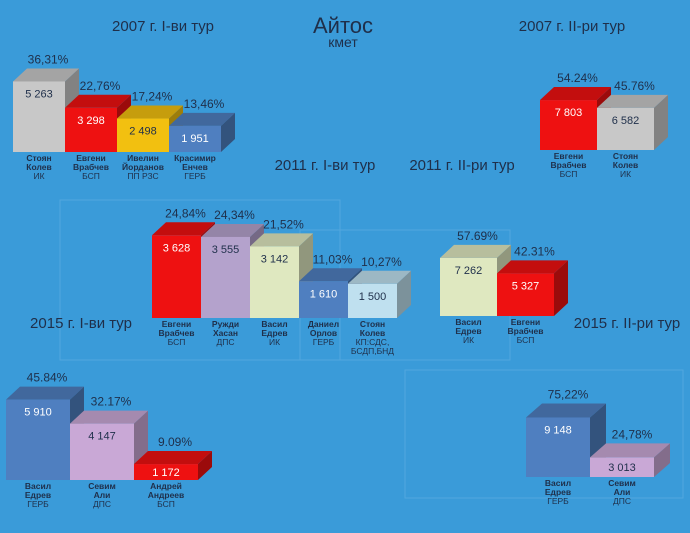 This screenshot has width=690, height=533. I want to click on value-label: 1 172, so click(166, 473).